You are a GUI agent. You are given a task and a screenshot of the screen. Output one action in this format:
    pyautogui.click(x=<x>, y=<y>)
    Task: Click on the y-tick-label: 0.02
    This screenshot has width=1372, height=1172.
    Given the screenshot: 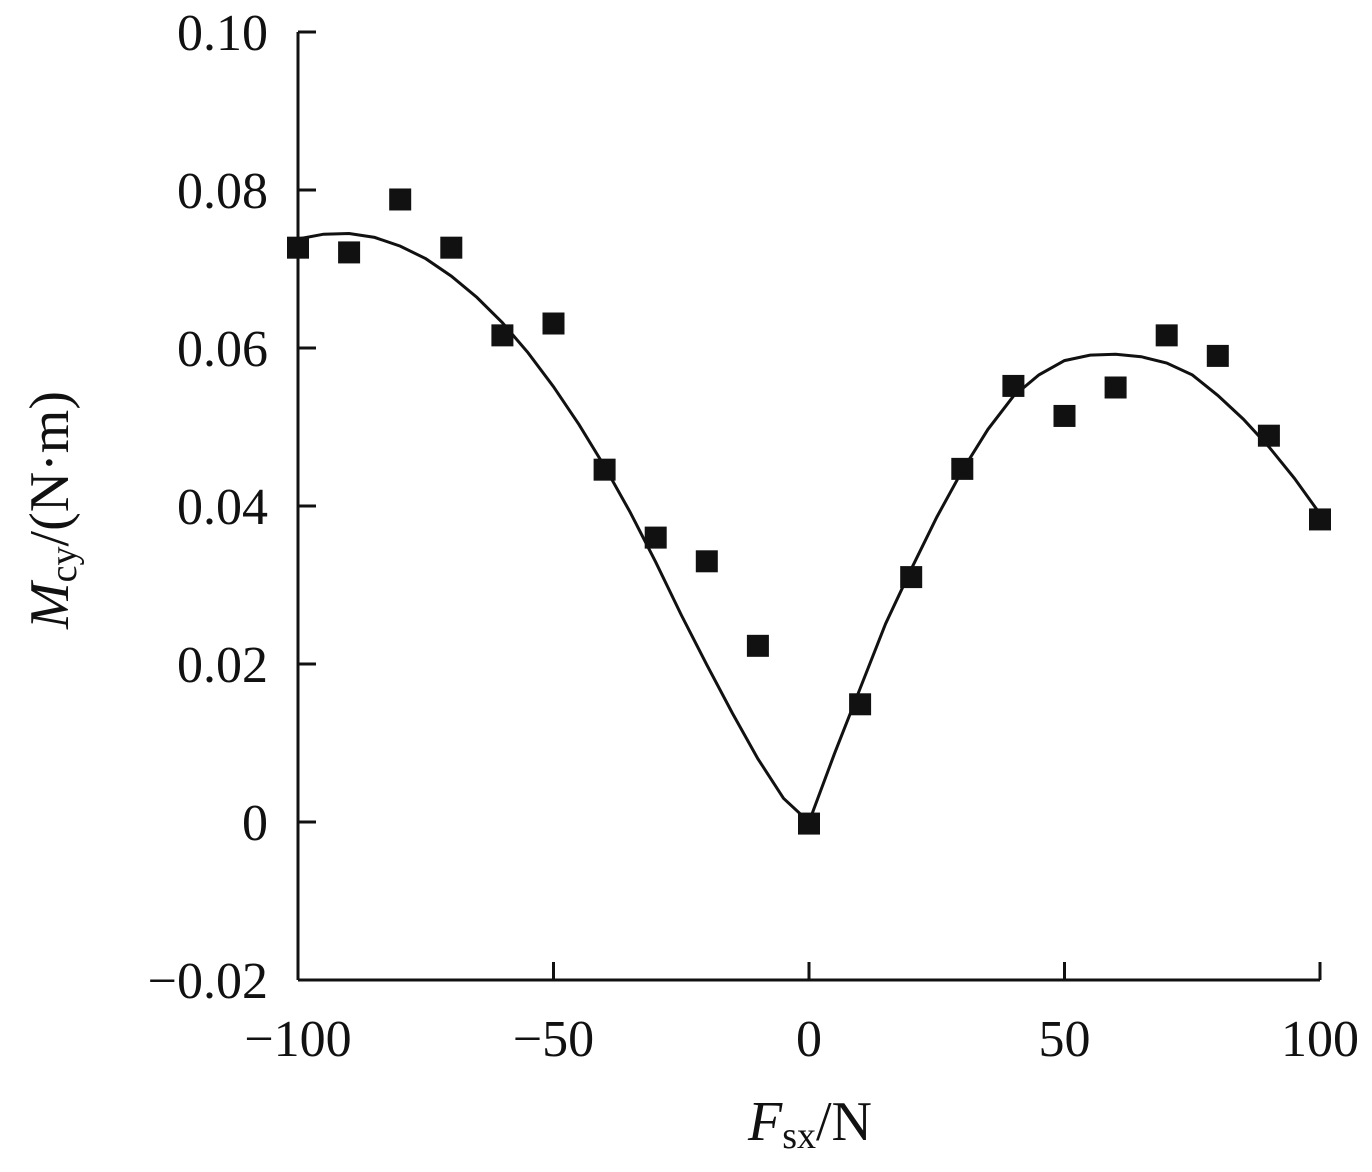 What is the action you would take?
    pyautogui.click(x=222, y=665)
    